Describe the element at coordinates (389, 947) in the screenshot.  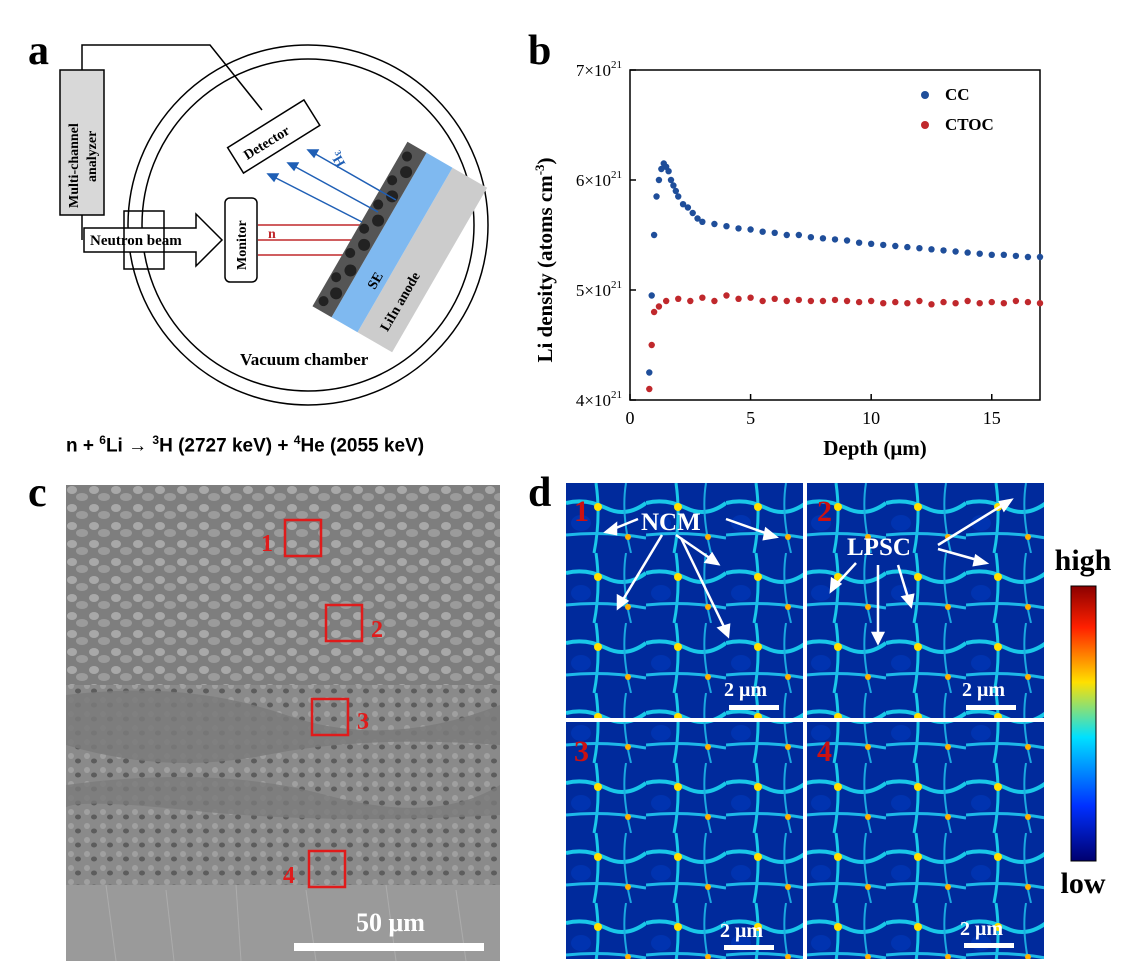
I see `scale-bar-50um` at that location.